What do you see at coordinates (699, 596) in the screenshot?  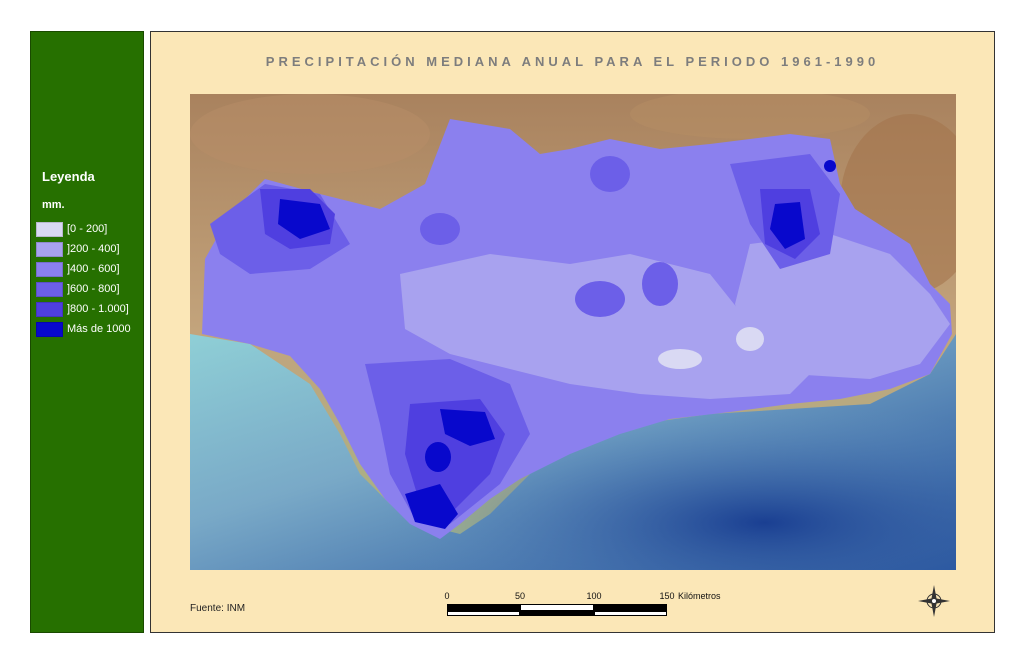 I see `scale-unit: Kilómetros` at bounding box center [699, 596].